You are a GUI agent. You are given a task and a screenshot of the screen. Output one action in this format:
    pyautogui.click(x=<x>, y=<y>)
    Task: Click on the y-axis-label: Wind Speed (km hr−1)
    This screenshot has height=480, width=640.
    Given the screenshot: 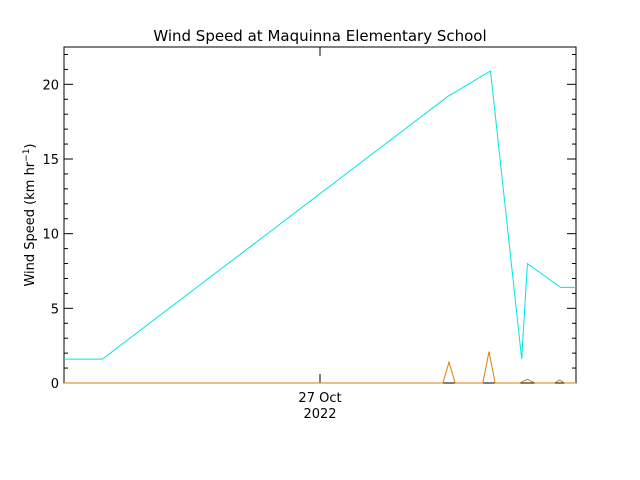 What is the action you would take?
    pyautogui.click(x=30, y=214)
    